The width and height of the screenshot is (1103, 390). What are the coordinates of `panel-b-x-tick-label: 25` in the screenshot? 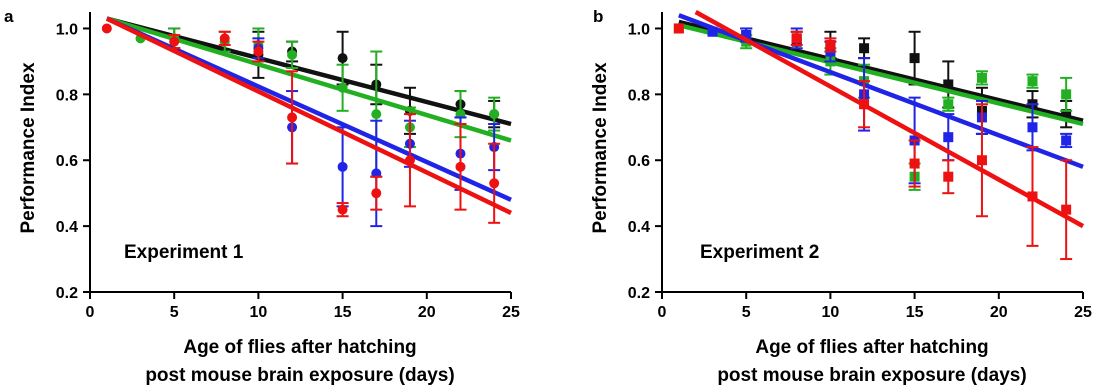 It's located at (1083, 312).